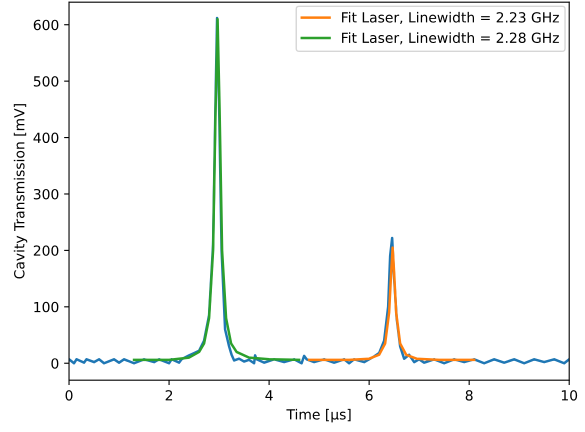  I want to click on x-tick-label: 0, so click(69, 395).